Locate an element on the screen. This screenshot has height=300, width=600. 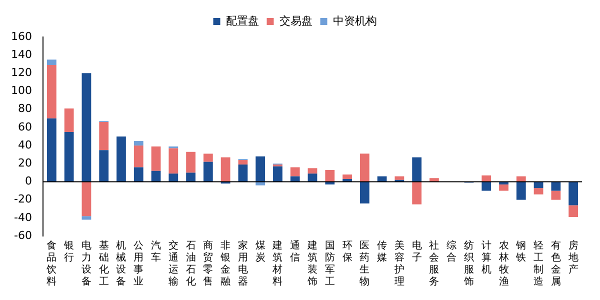
x-tick-label: 交通运输 is located at coordinates (173, 264).